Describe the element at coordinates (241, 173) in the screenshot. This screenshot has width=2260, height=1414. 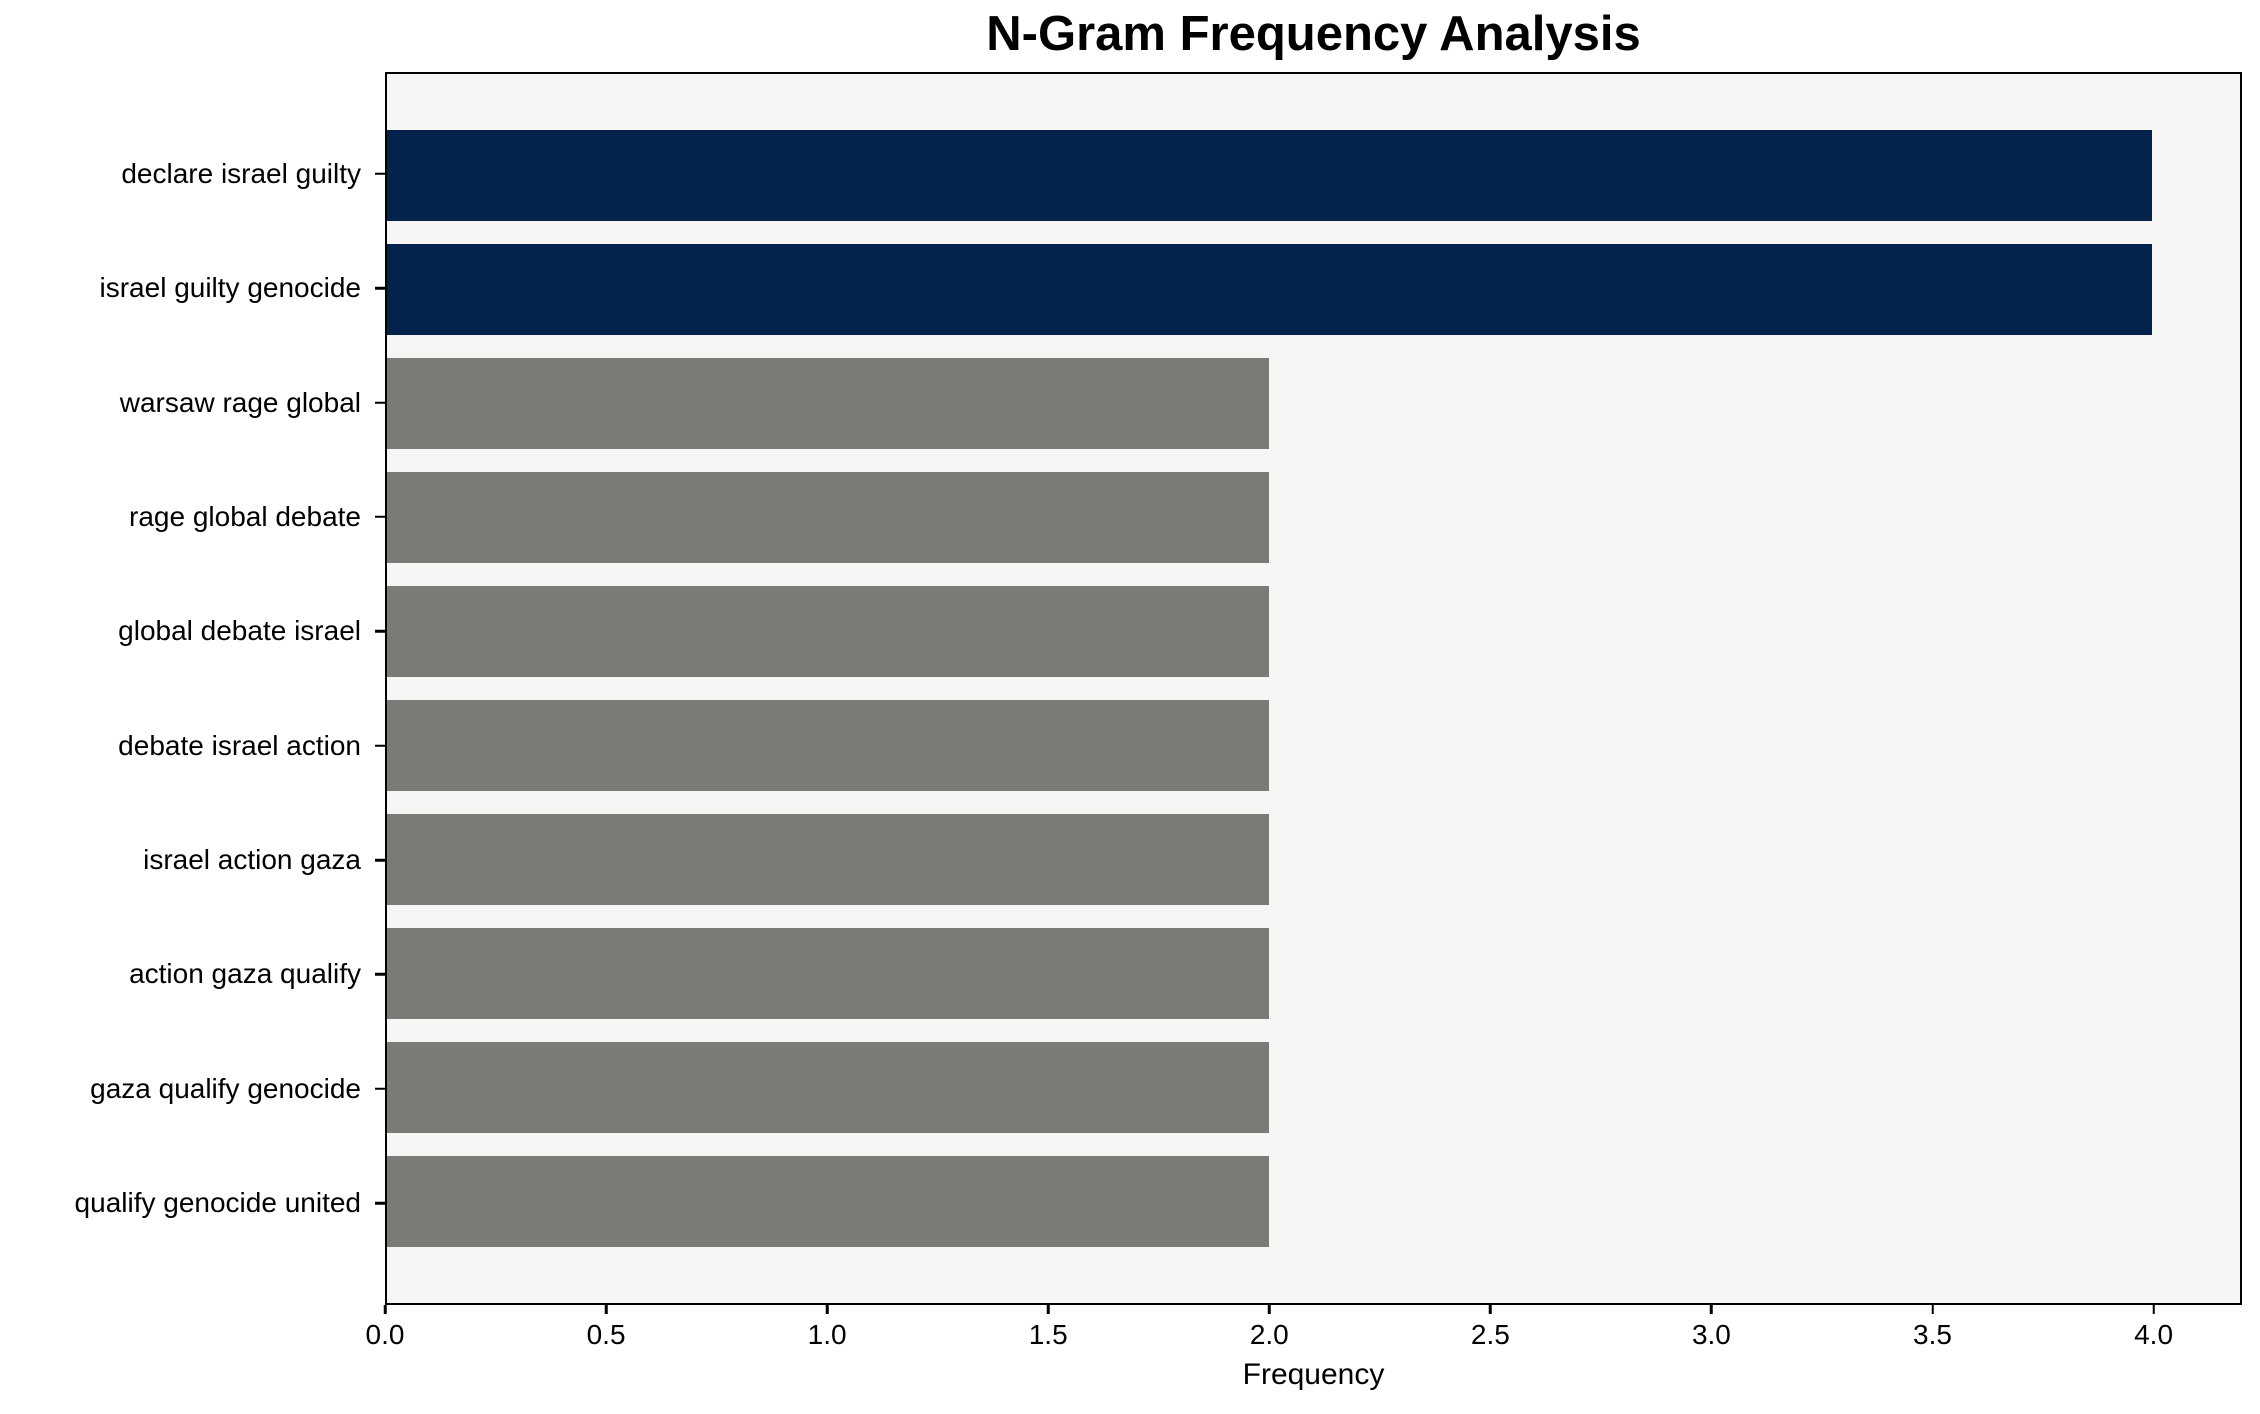
I see `y-tick-label: declare israel guilty` at that location.